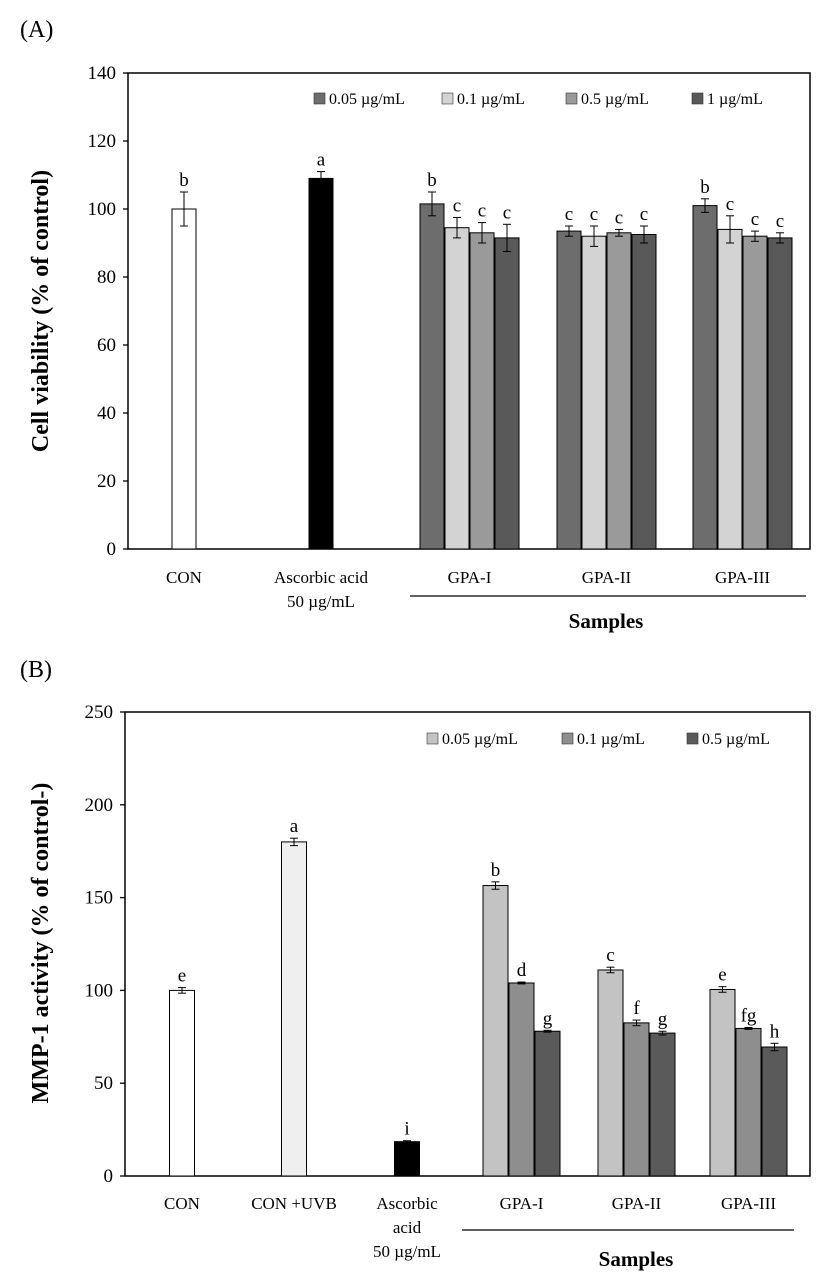 The width and height of the screenshot is (827, 1288). I want to click on y-tick-label: 50, so click(103, 1083).